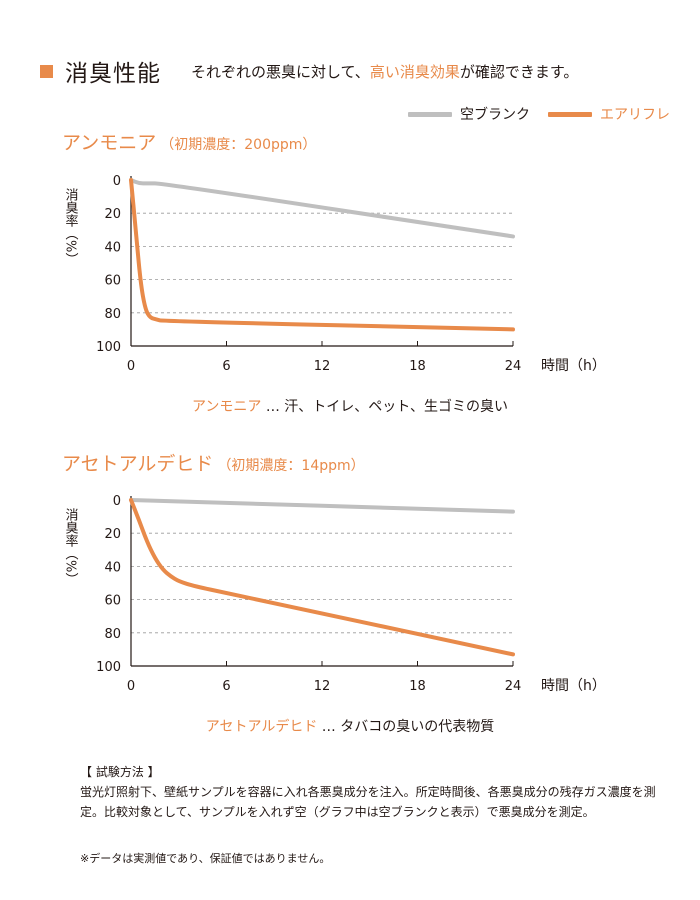 The image size is (700, 900). I want to click on section-header: 消臭性能 それぞれの悪臭に対して、高い消臭効果が確認できます。, so click(309, 71).